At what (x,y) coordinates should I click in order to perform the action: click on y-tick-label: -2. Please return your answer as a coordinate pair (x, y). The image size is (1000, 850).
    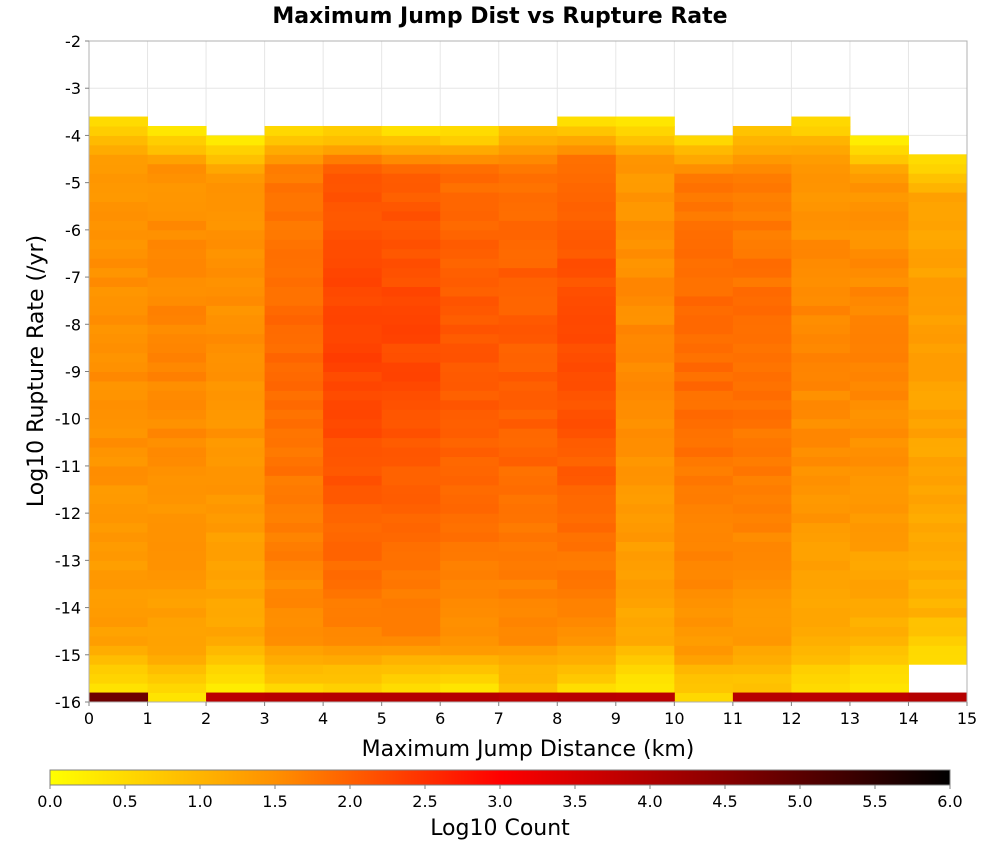
    Looking at the image, I should click on (73, 41).